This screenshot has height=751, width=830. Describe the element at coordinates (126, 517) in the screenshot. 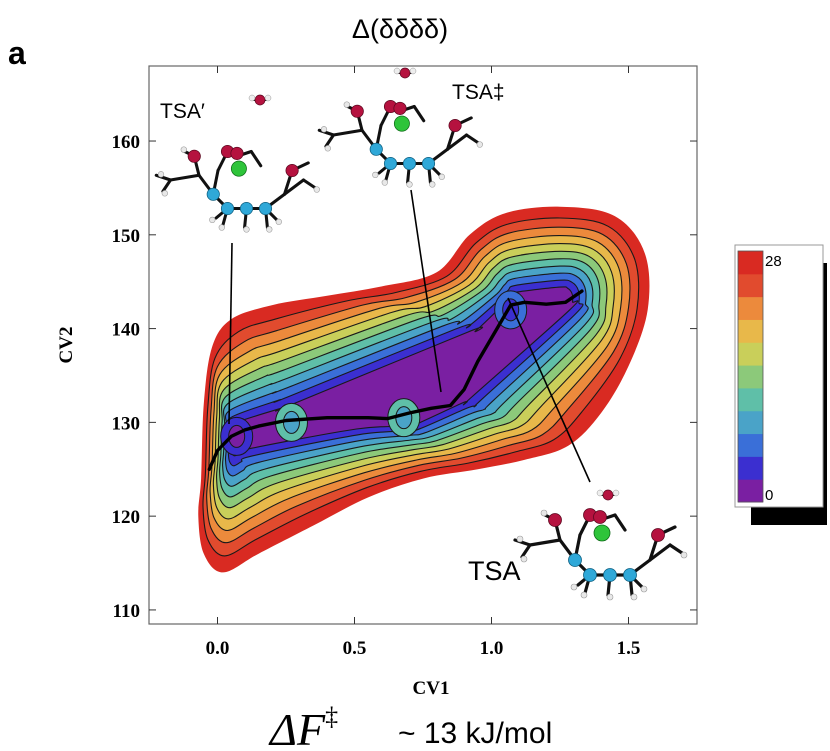

I see `y-tick-label: 120` at that location.